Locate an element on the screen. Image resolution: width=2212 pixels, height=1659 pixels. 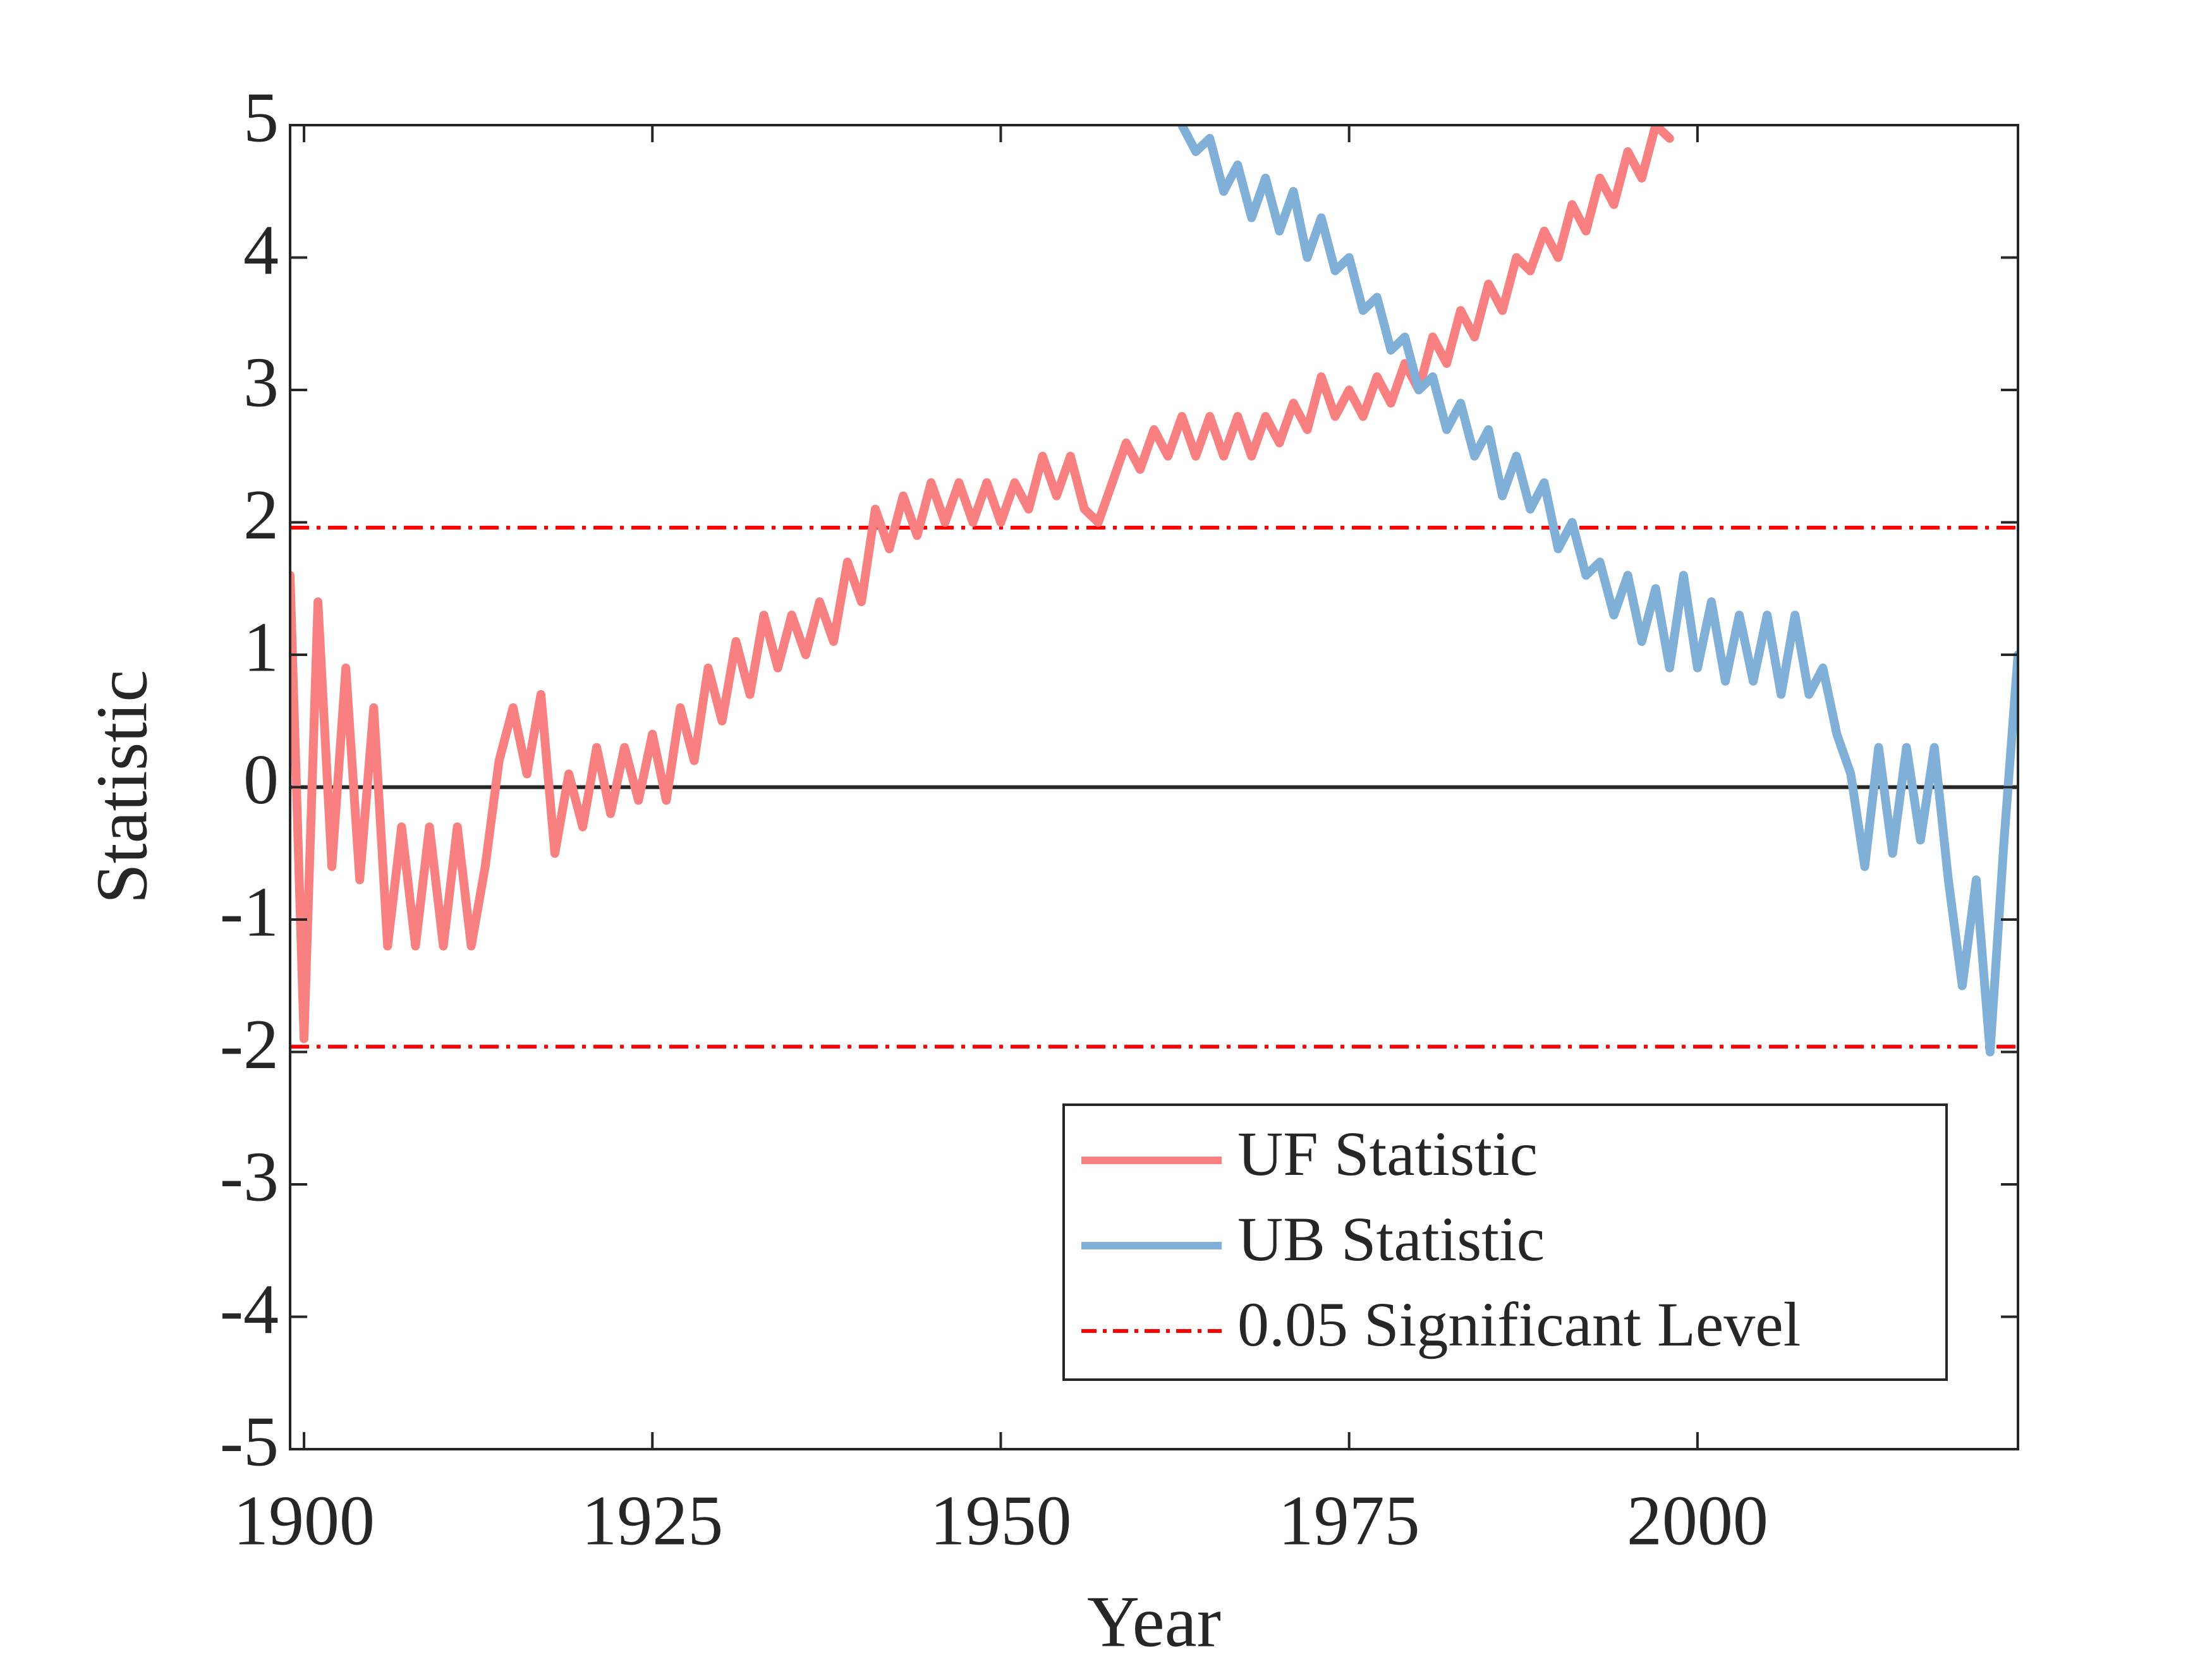
y-tick-label: 3 is located at coordinates (261, 383).